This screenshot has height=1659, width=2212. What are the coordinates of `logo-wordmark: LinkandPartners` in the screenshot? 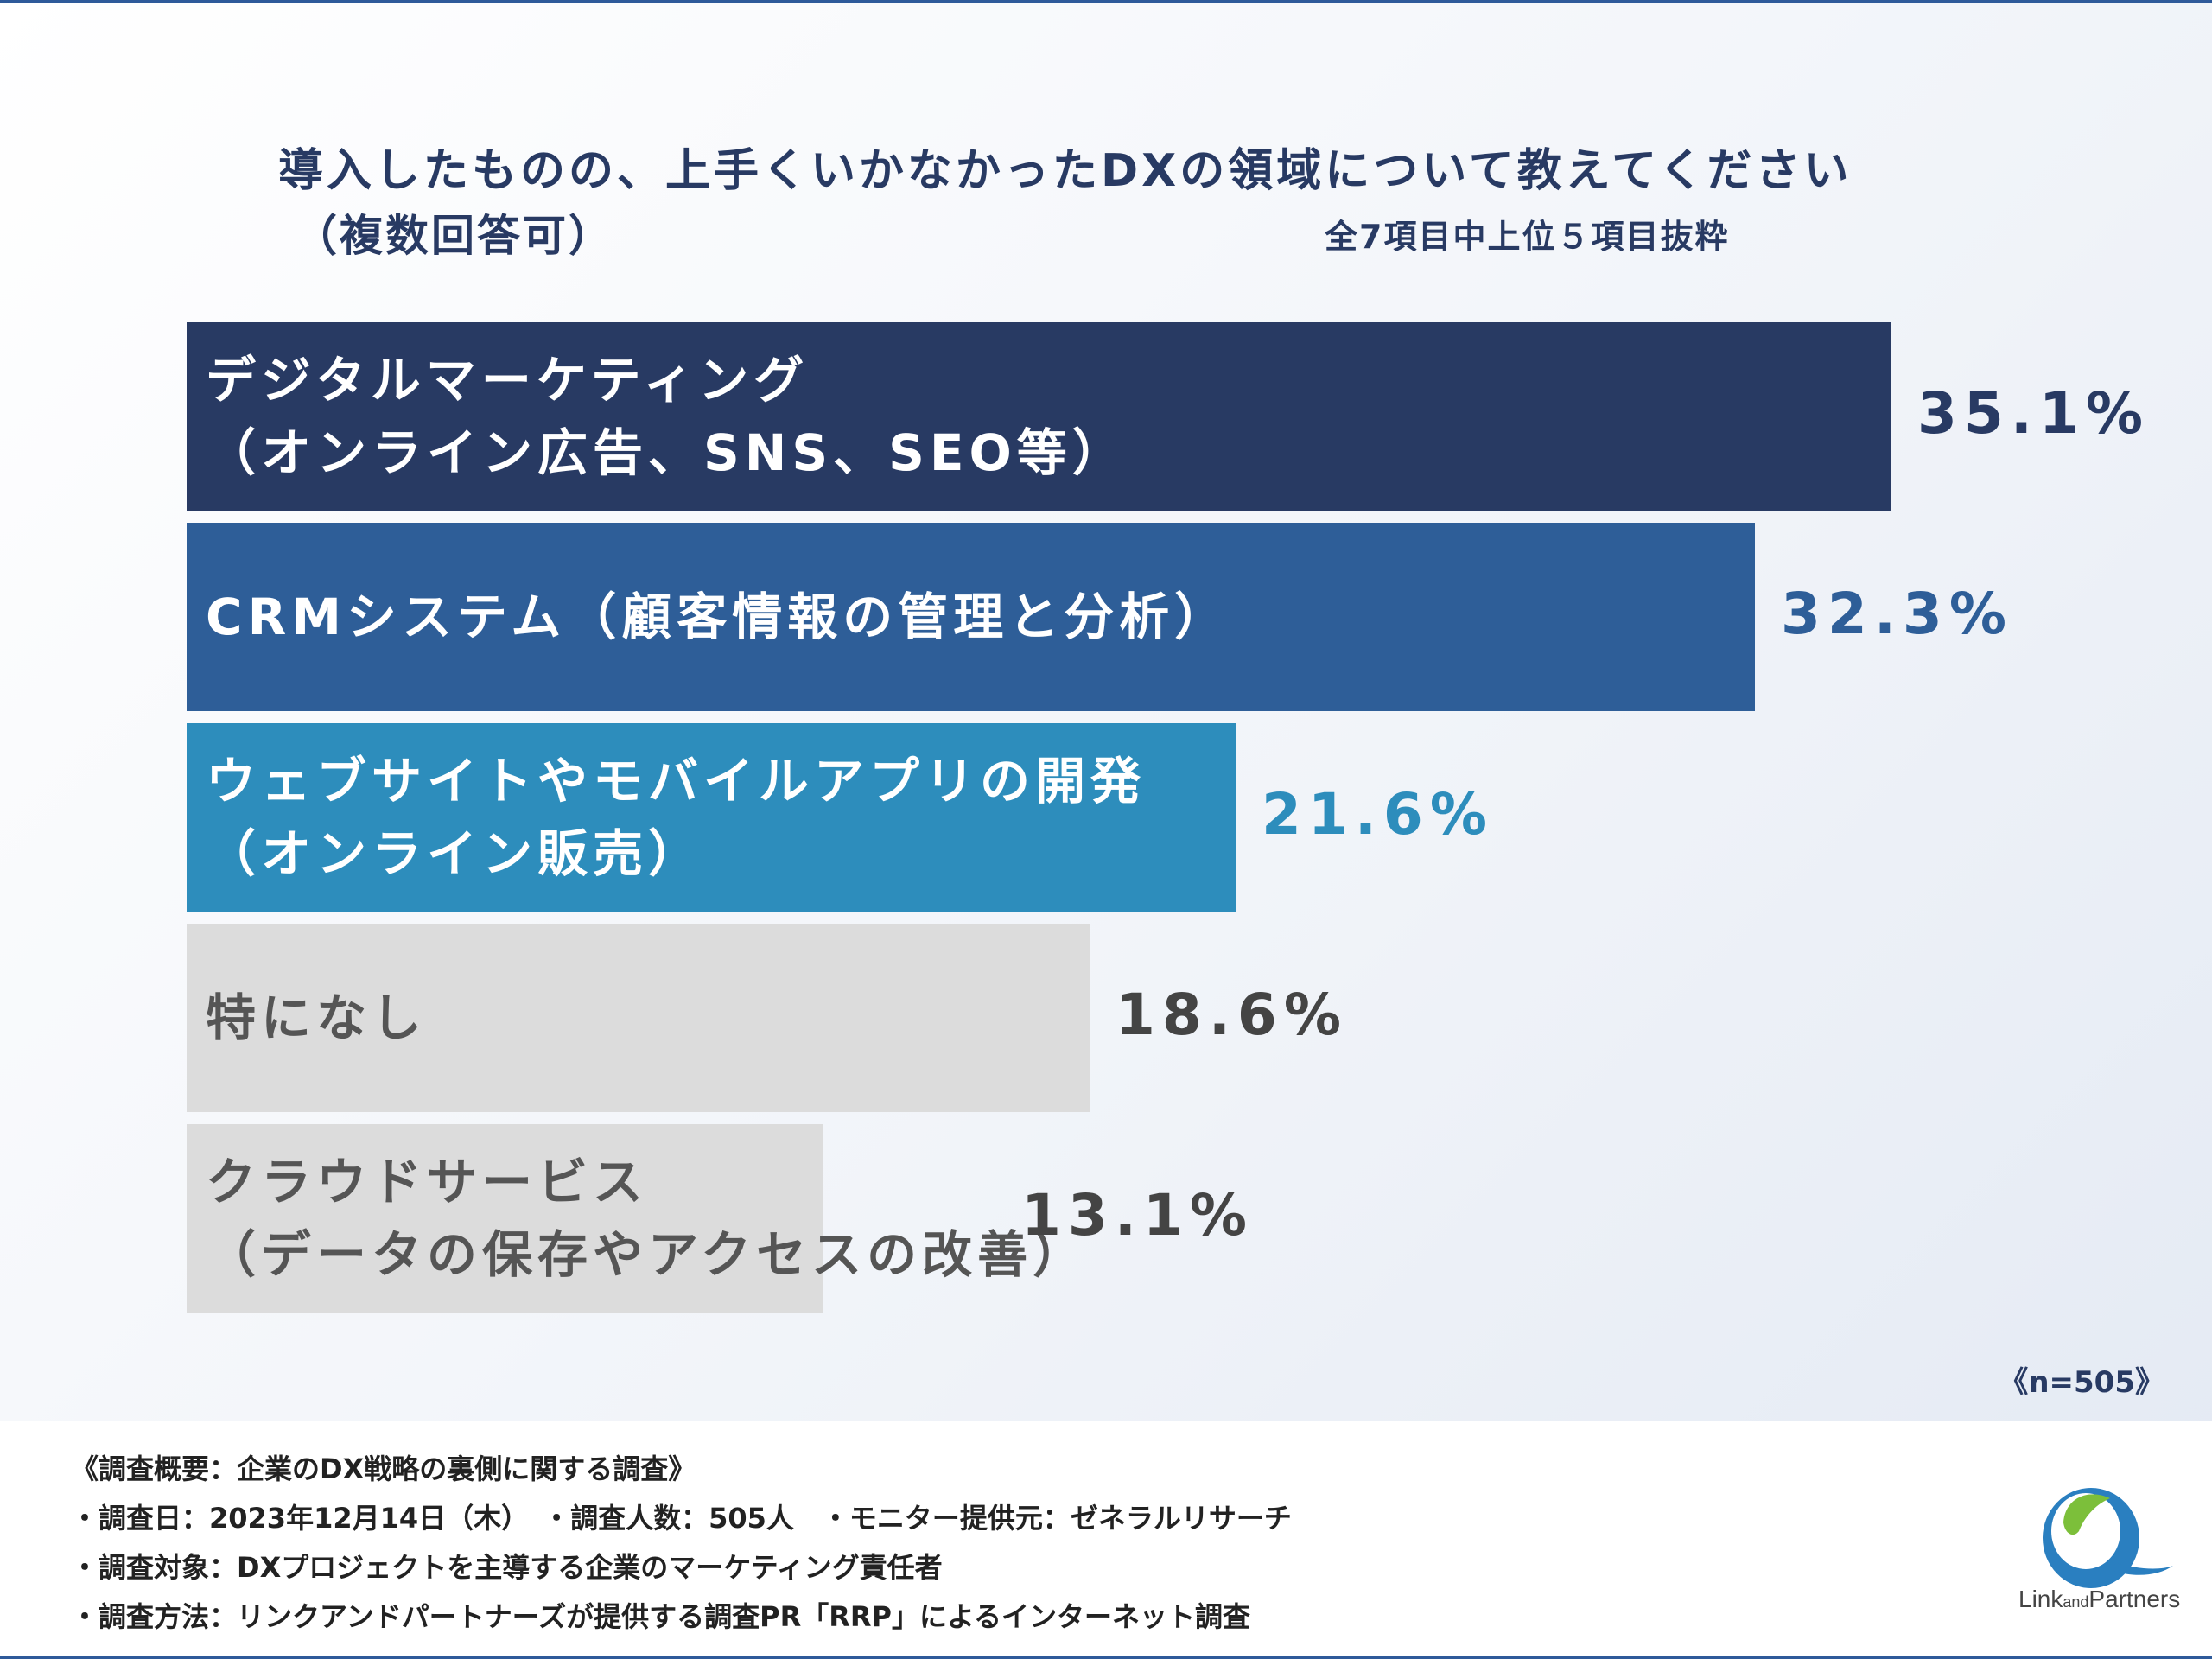 It's located at (2099, 1599).